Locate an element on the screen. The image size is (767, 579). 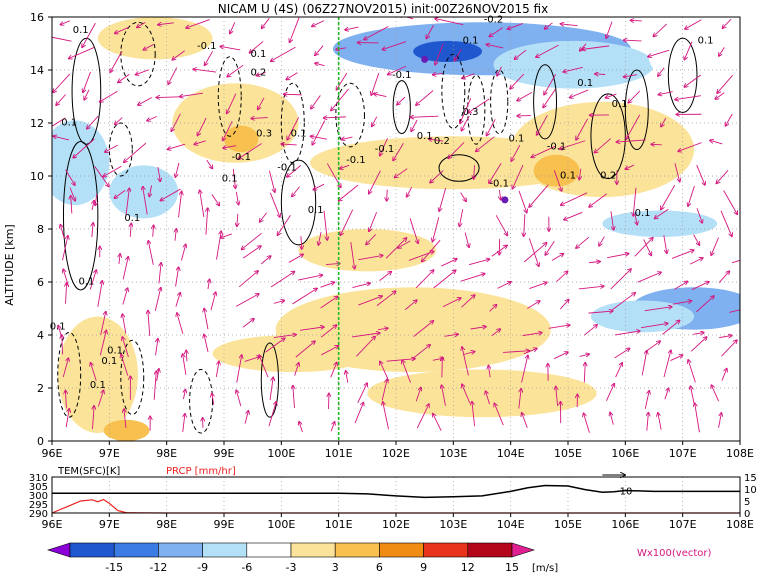
surface-x-label: 102E is located at coordinates (396, 524).